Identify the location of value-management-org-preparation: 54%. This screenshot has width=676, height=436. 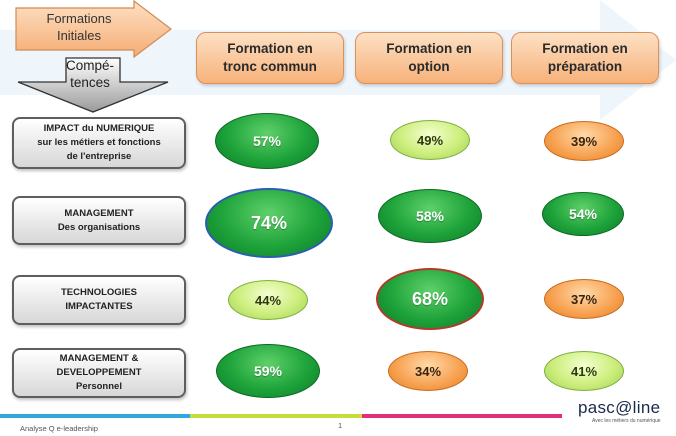
(583, 214).